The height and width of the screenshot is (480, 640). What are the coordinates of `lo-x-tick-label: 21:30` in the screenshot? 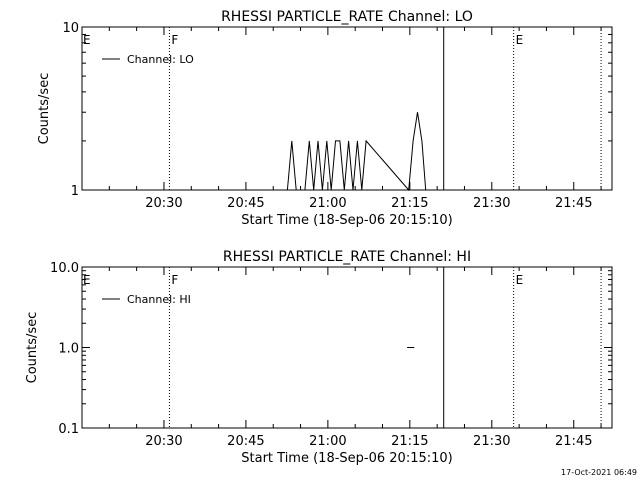 It's located at (491, 203).